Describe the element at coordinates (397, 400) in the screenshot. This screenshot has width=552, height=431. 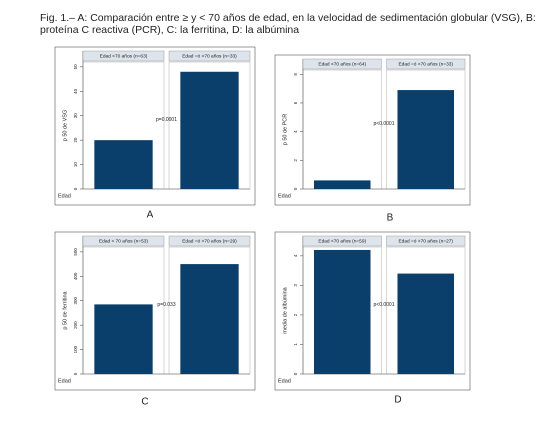
I see `panel-label: D` at that location.